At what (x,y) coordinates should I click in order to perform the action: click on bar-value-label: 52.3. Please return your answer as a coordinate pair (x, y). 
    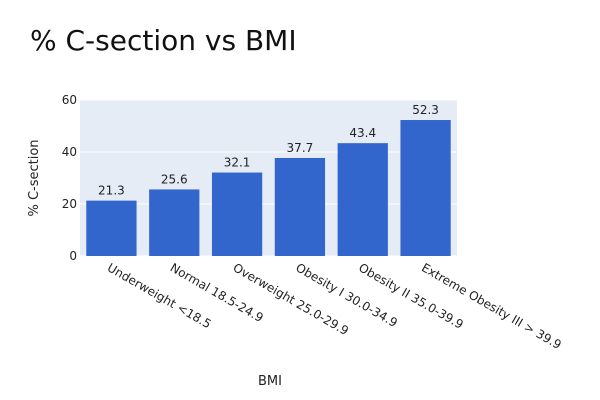
    Looking at the image, I should click on (425, 110).